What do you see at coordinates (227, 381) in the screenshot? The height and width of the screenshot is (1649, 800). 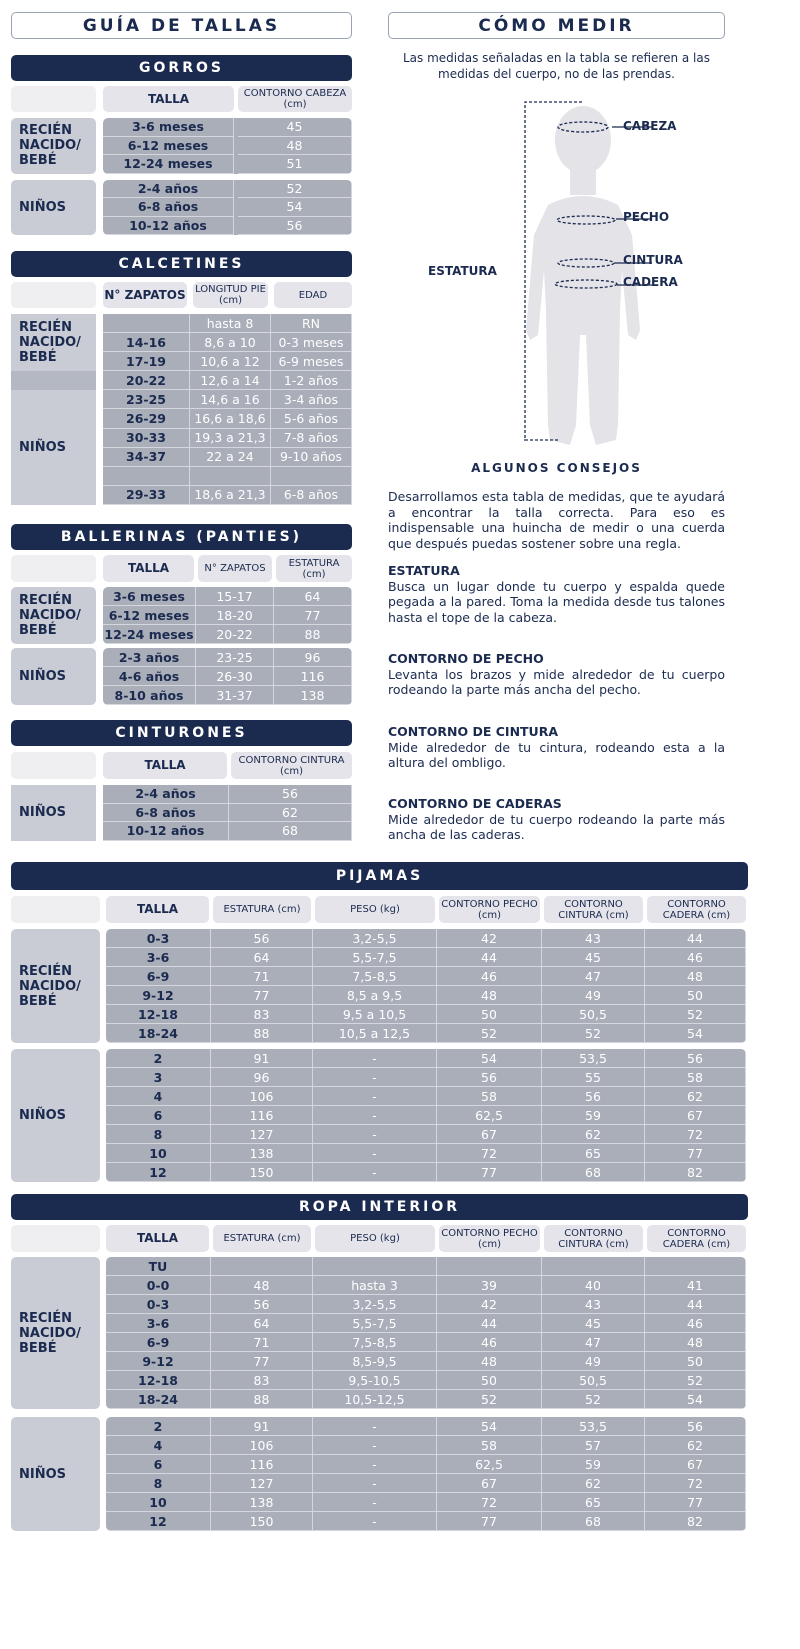 I see `table-group: 20-22 12,6 a 14 1-2 años` at bounding box center [227, 381].